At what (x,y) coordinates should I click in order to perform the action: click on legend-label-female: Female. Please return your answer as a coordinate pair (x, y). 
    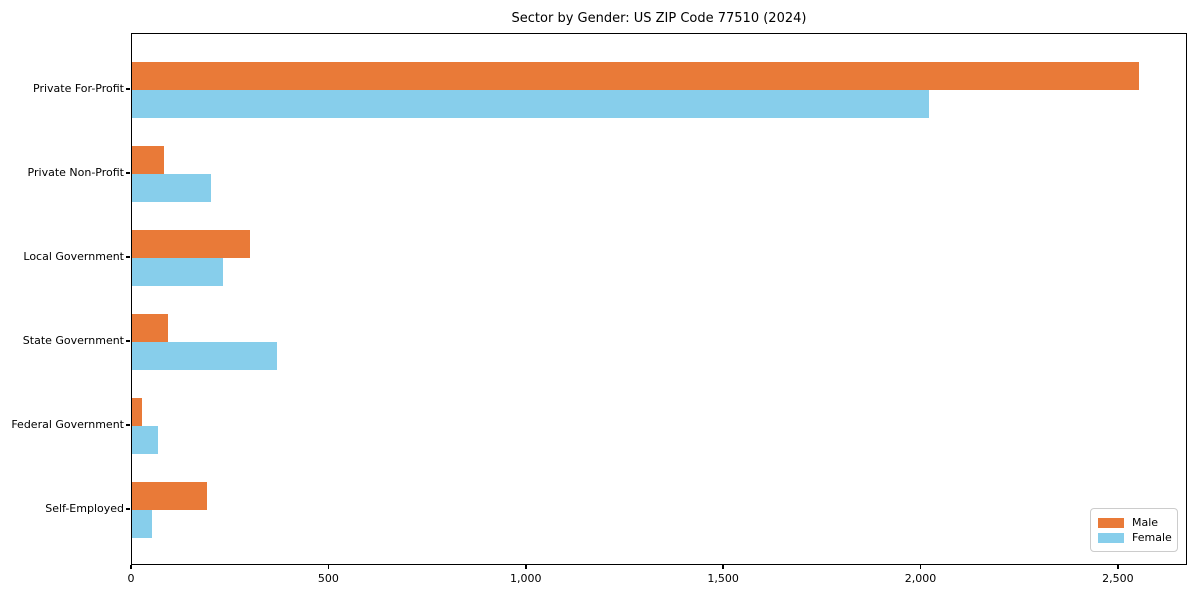
    Looking at the image, I should click on (1152, 537).